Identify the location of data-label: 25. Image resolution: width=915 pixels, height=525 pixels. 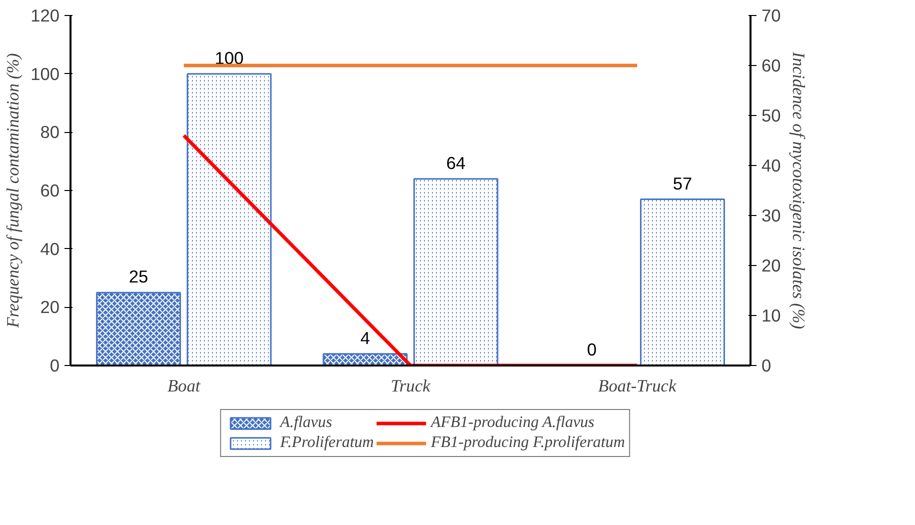
(138, 276).